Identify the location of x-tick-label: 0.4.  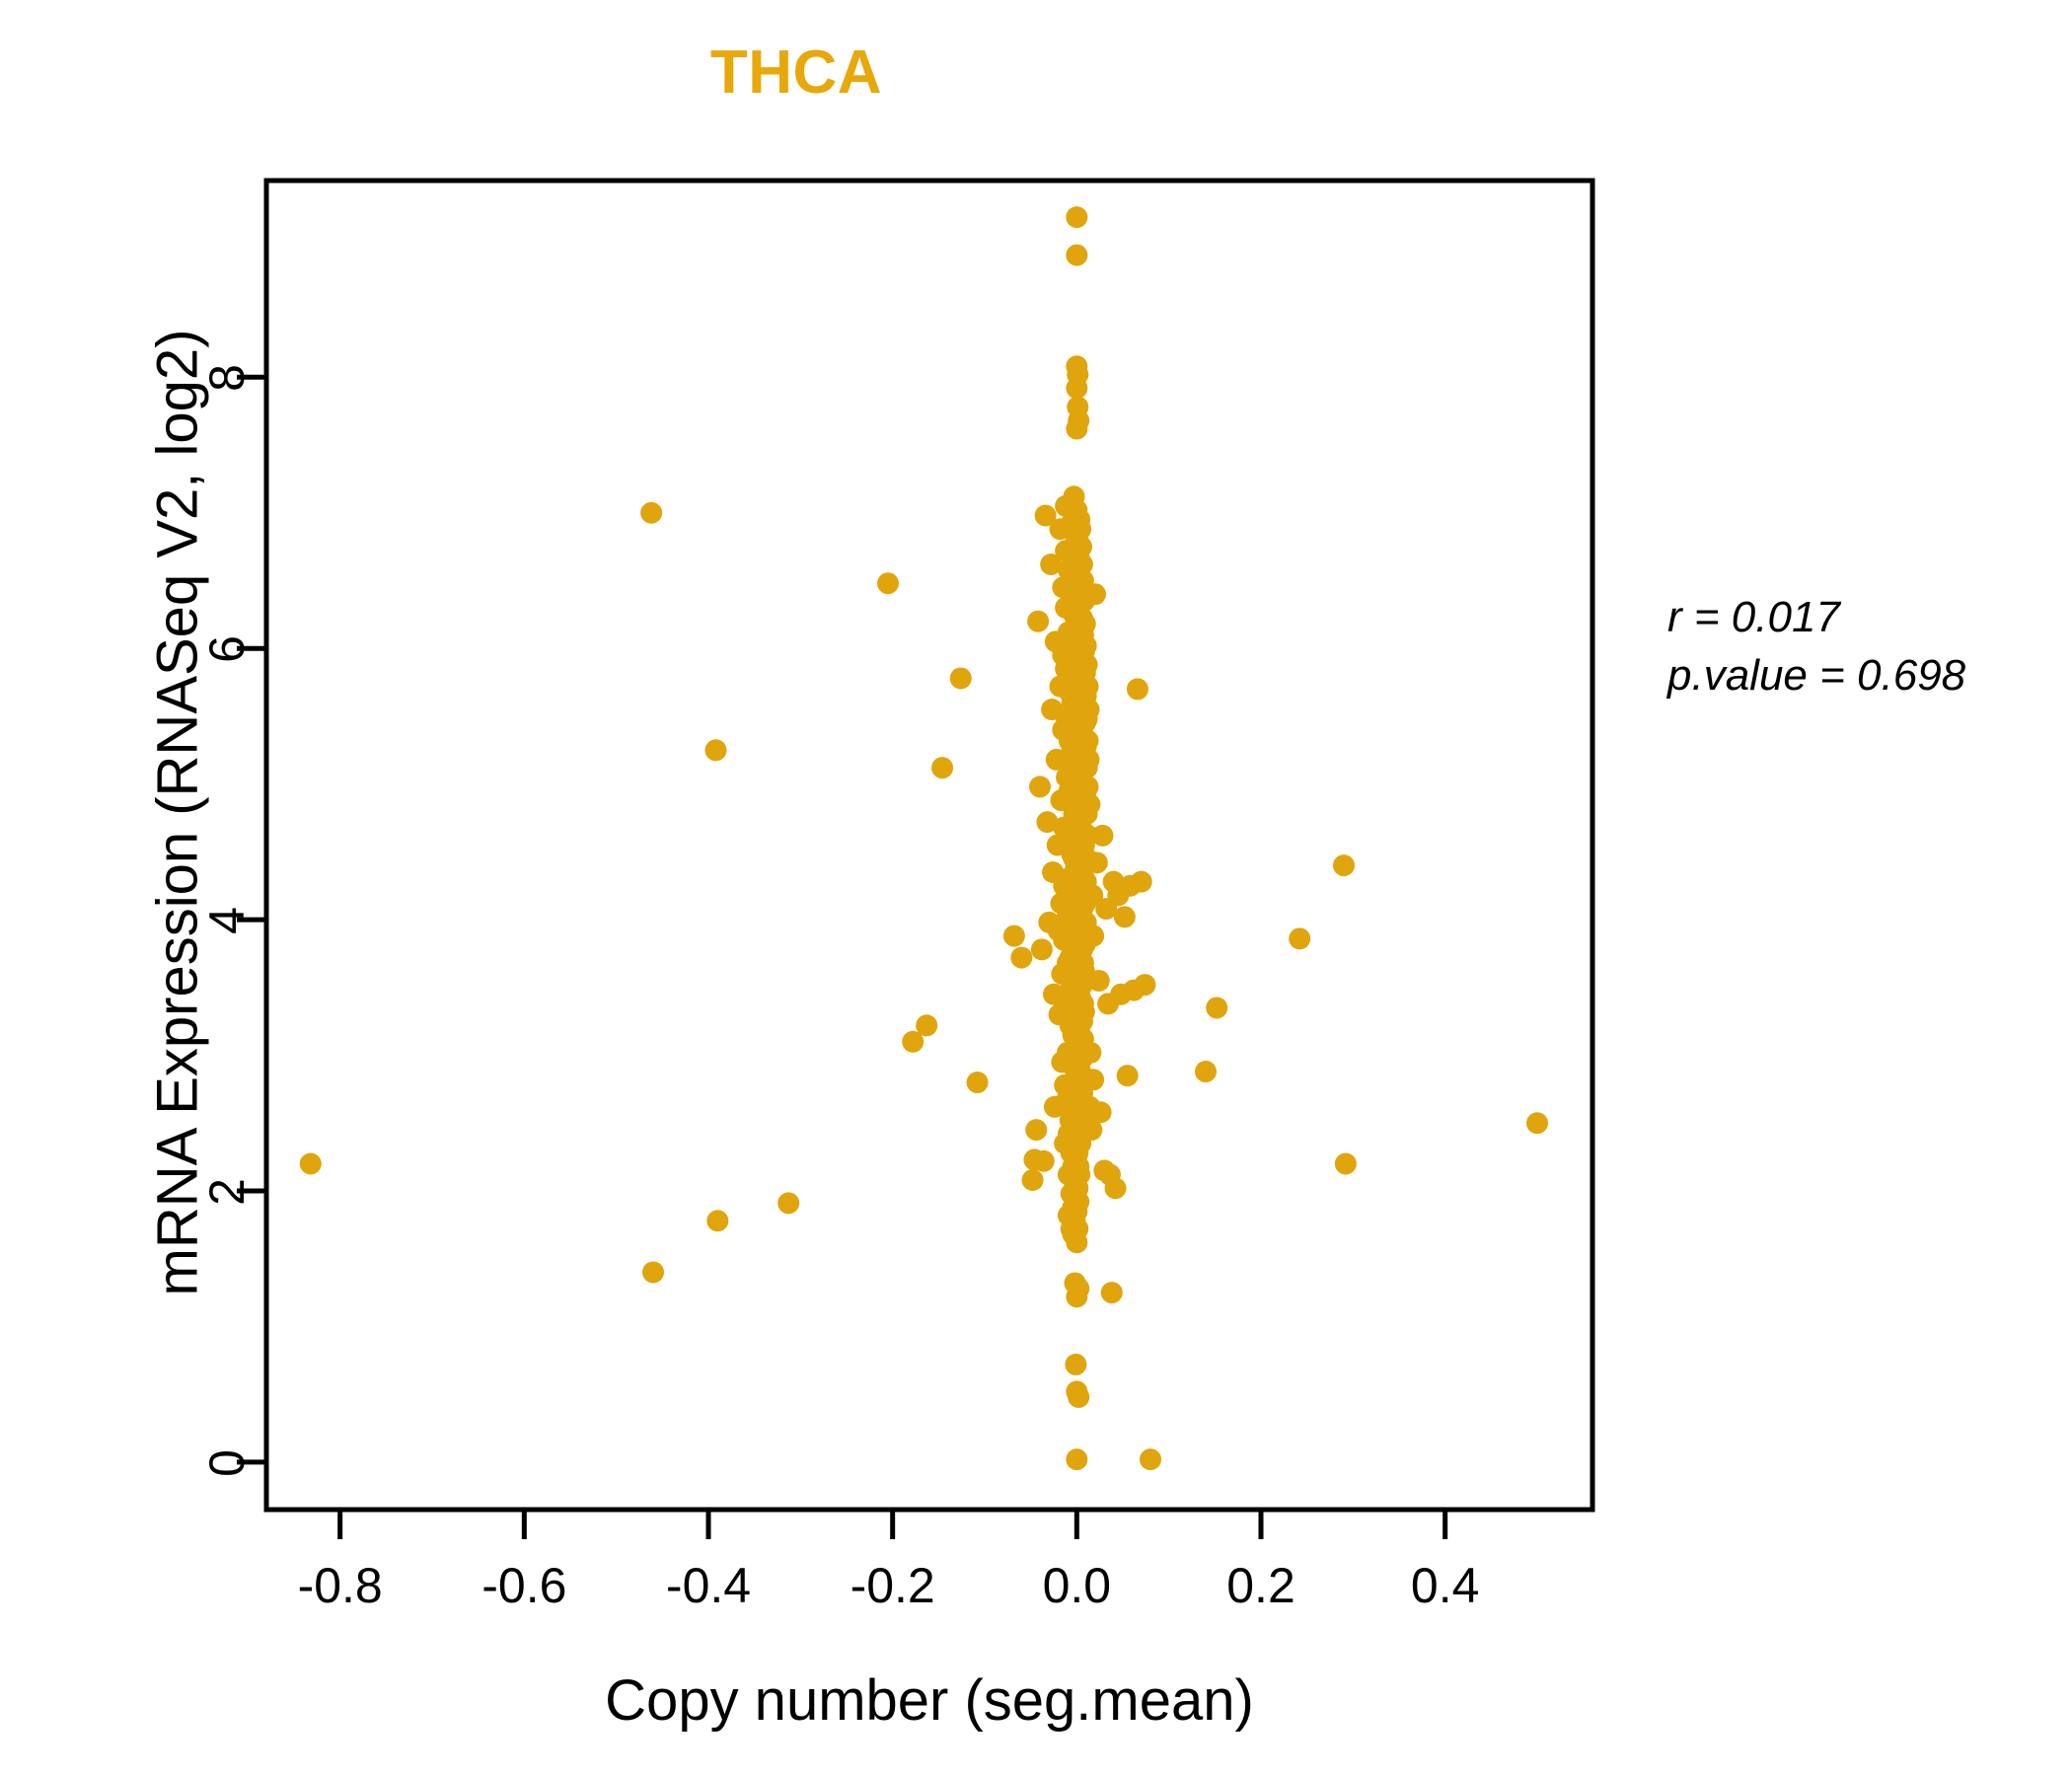
(1445, 1586).